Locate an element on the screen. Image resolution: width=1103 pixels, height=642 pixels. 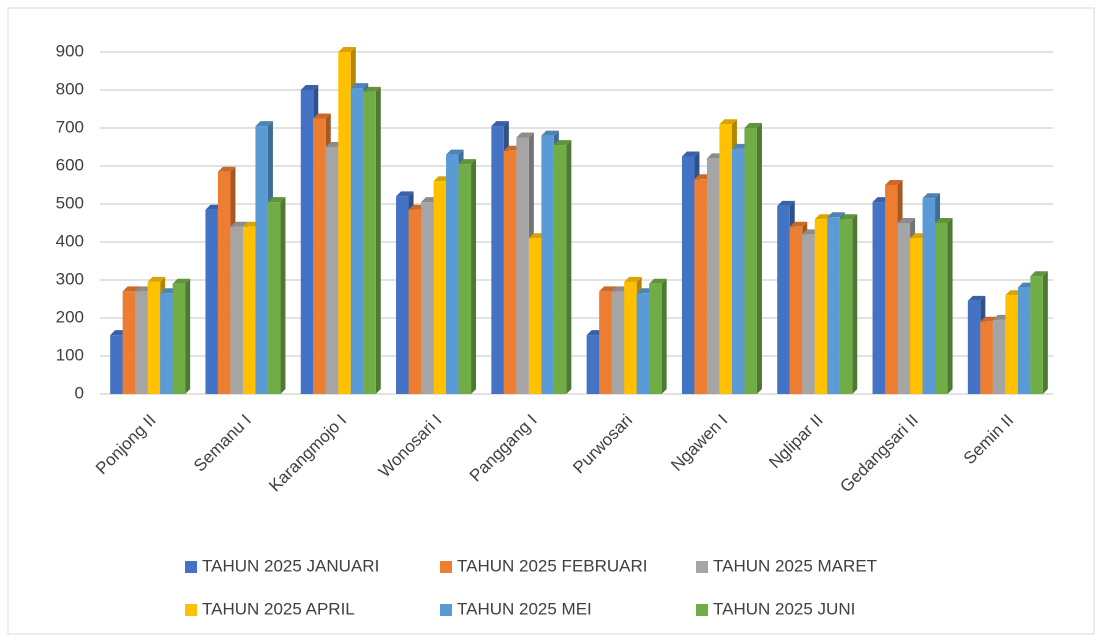
y-tick-label: 200 is located at coordinates (70, 316).